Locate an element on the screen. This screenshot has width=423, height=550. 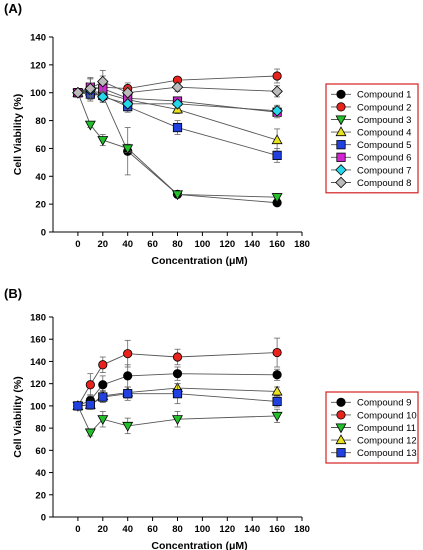
x-tick-label: 0 is located at coordinates (77, 244).